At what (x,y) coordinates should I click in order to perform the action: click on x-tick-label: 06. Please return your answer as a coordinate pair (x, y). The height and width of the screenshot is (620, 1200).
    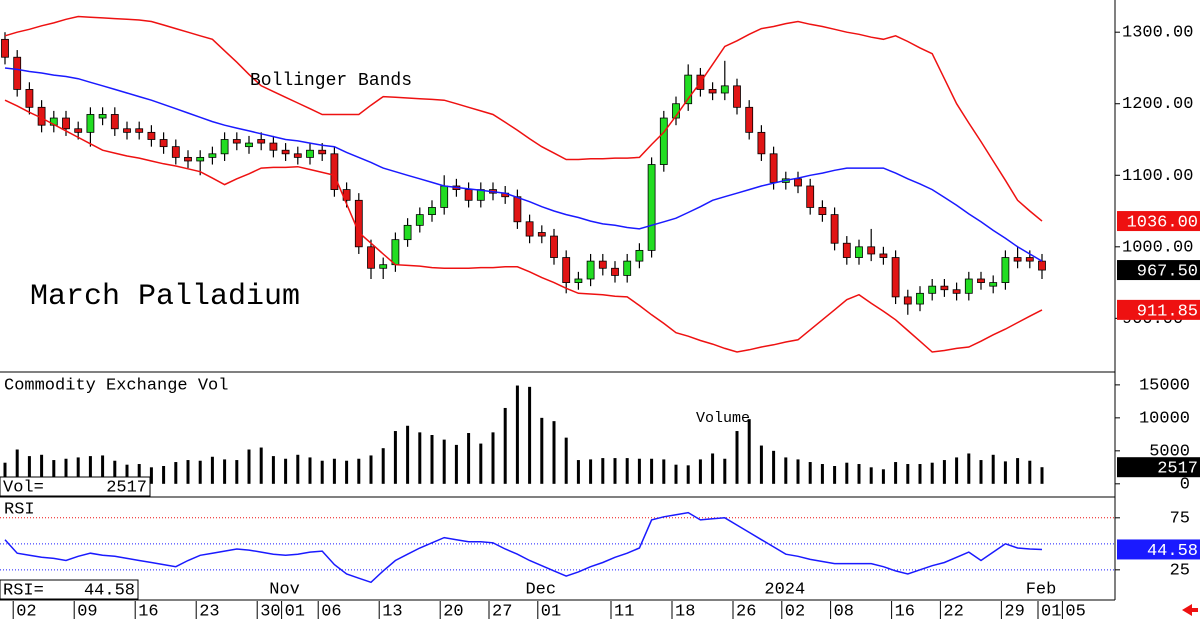
    Looking at the image, I should click on (331, 611).